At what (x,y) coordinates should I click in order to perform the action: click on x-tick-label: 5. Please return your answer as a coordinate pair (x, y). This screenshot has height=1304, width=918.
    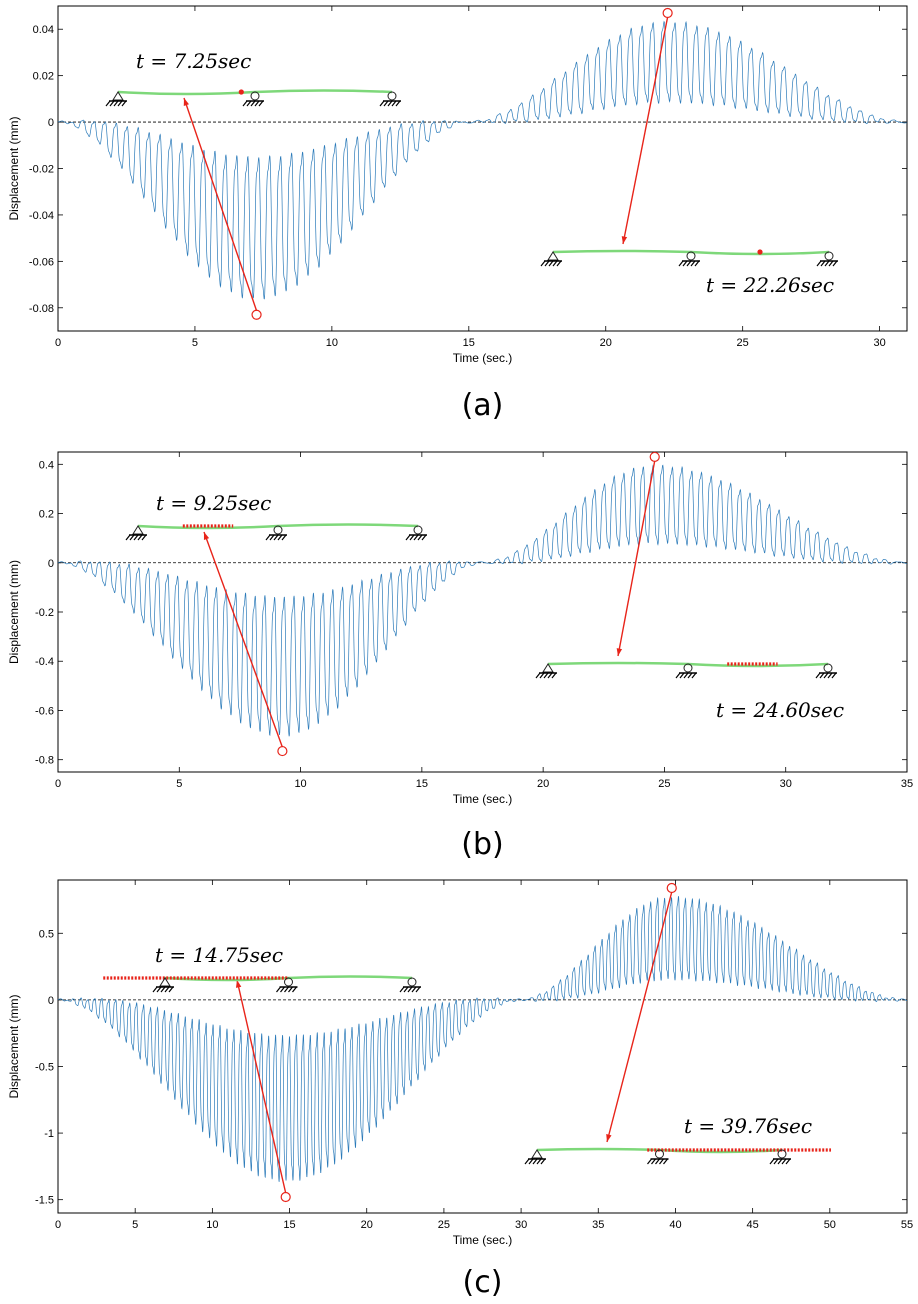
    Looking at the image, I should click on (135, 1225).